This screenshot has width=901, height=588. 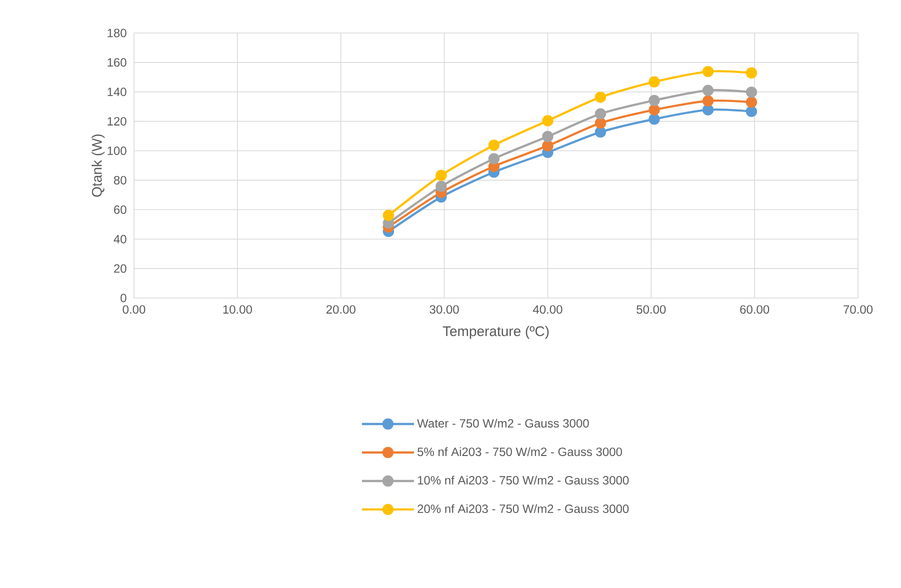 I want to click on x-tick-label: 10.00, so click(x=237, y=309).